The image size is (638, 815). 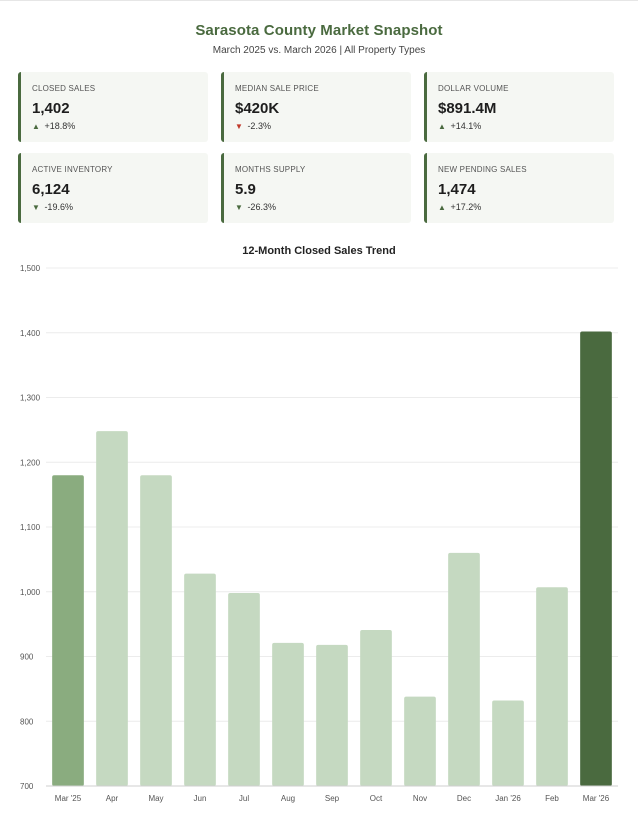 What do you see at coordinates (51, 189) in the screenshot?
I see `kpi-value: 6,124` at bounding box center [51, 189].